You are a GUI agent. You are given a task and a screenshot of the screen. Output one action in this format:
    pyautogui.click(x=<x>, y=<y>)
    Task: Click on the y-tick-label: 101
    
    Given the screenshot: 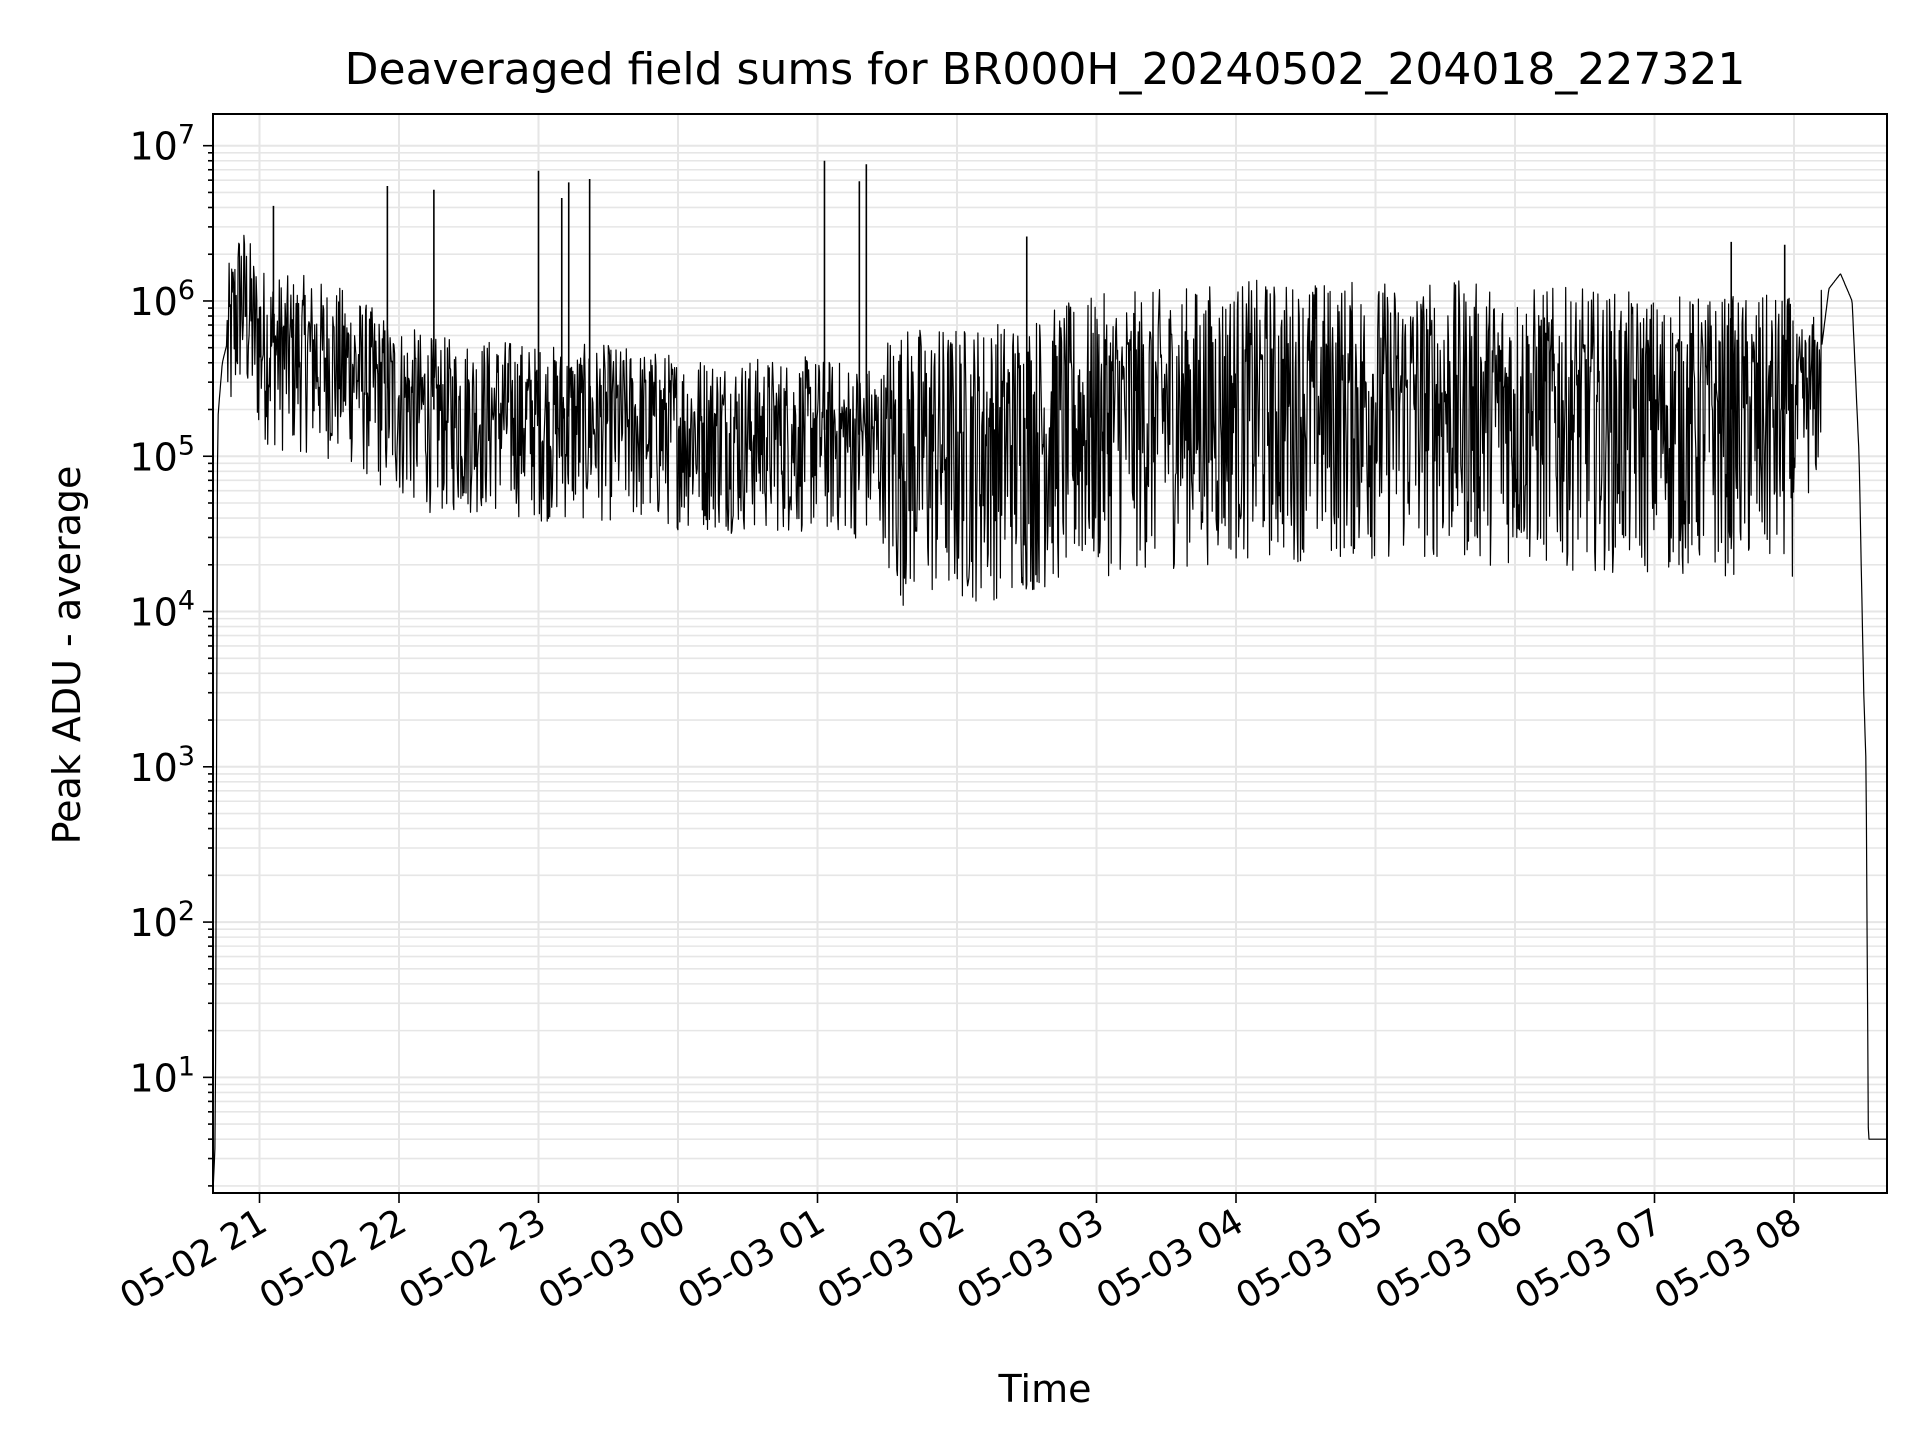 What is the action you would take?
    pyautogui.click(x=162, y=1075)
    